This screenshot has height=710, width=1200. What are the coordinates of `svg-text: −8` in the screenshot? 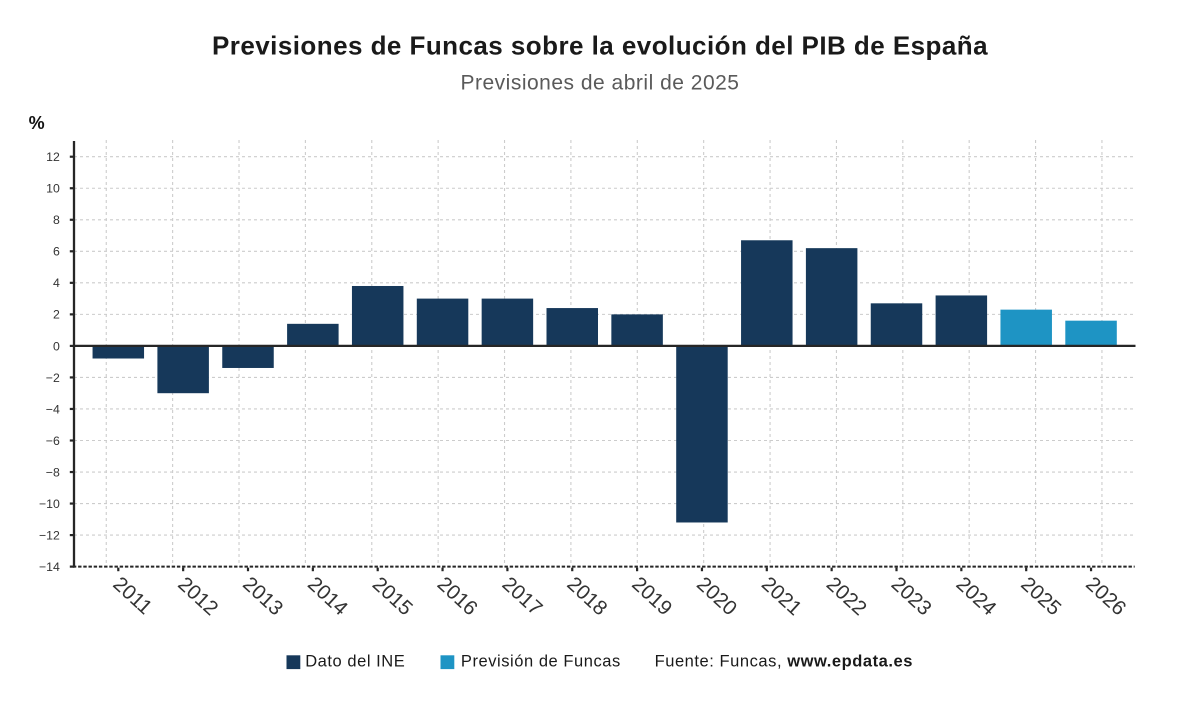 It's located at (53, 472).